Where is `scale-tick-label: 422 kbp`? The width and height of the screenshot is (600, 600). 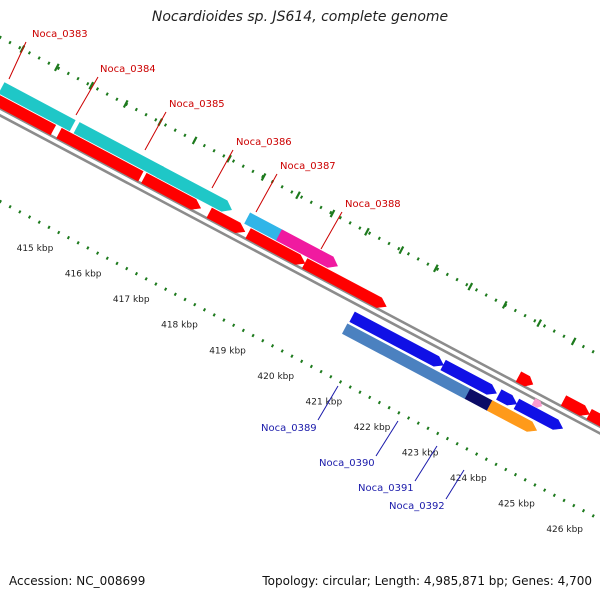
scale-tick-label: 422 kbp is located at coordinates (372, 428).